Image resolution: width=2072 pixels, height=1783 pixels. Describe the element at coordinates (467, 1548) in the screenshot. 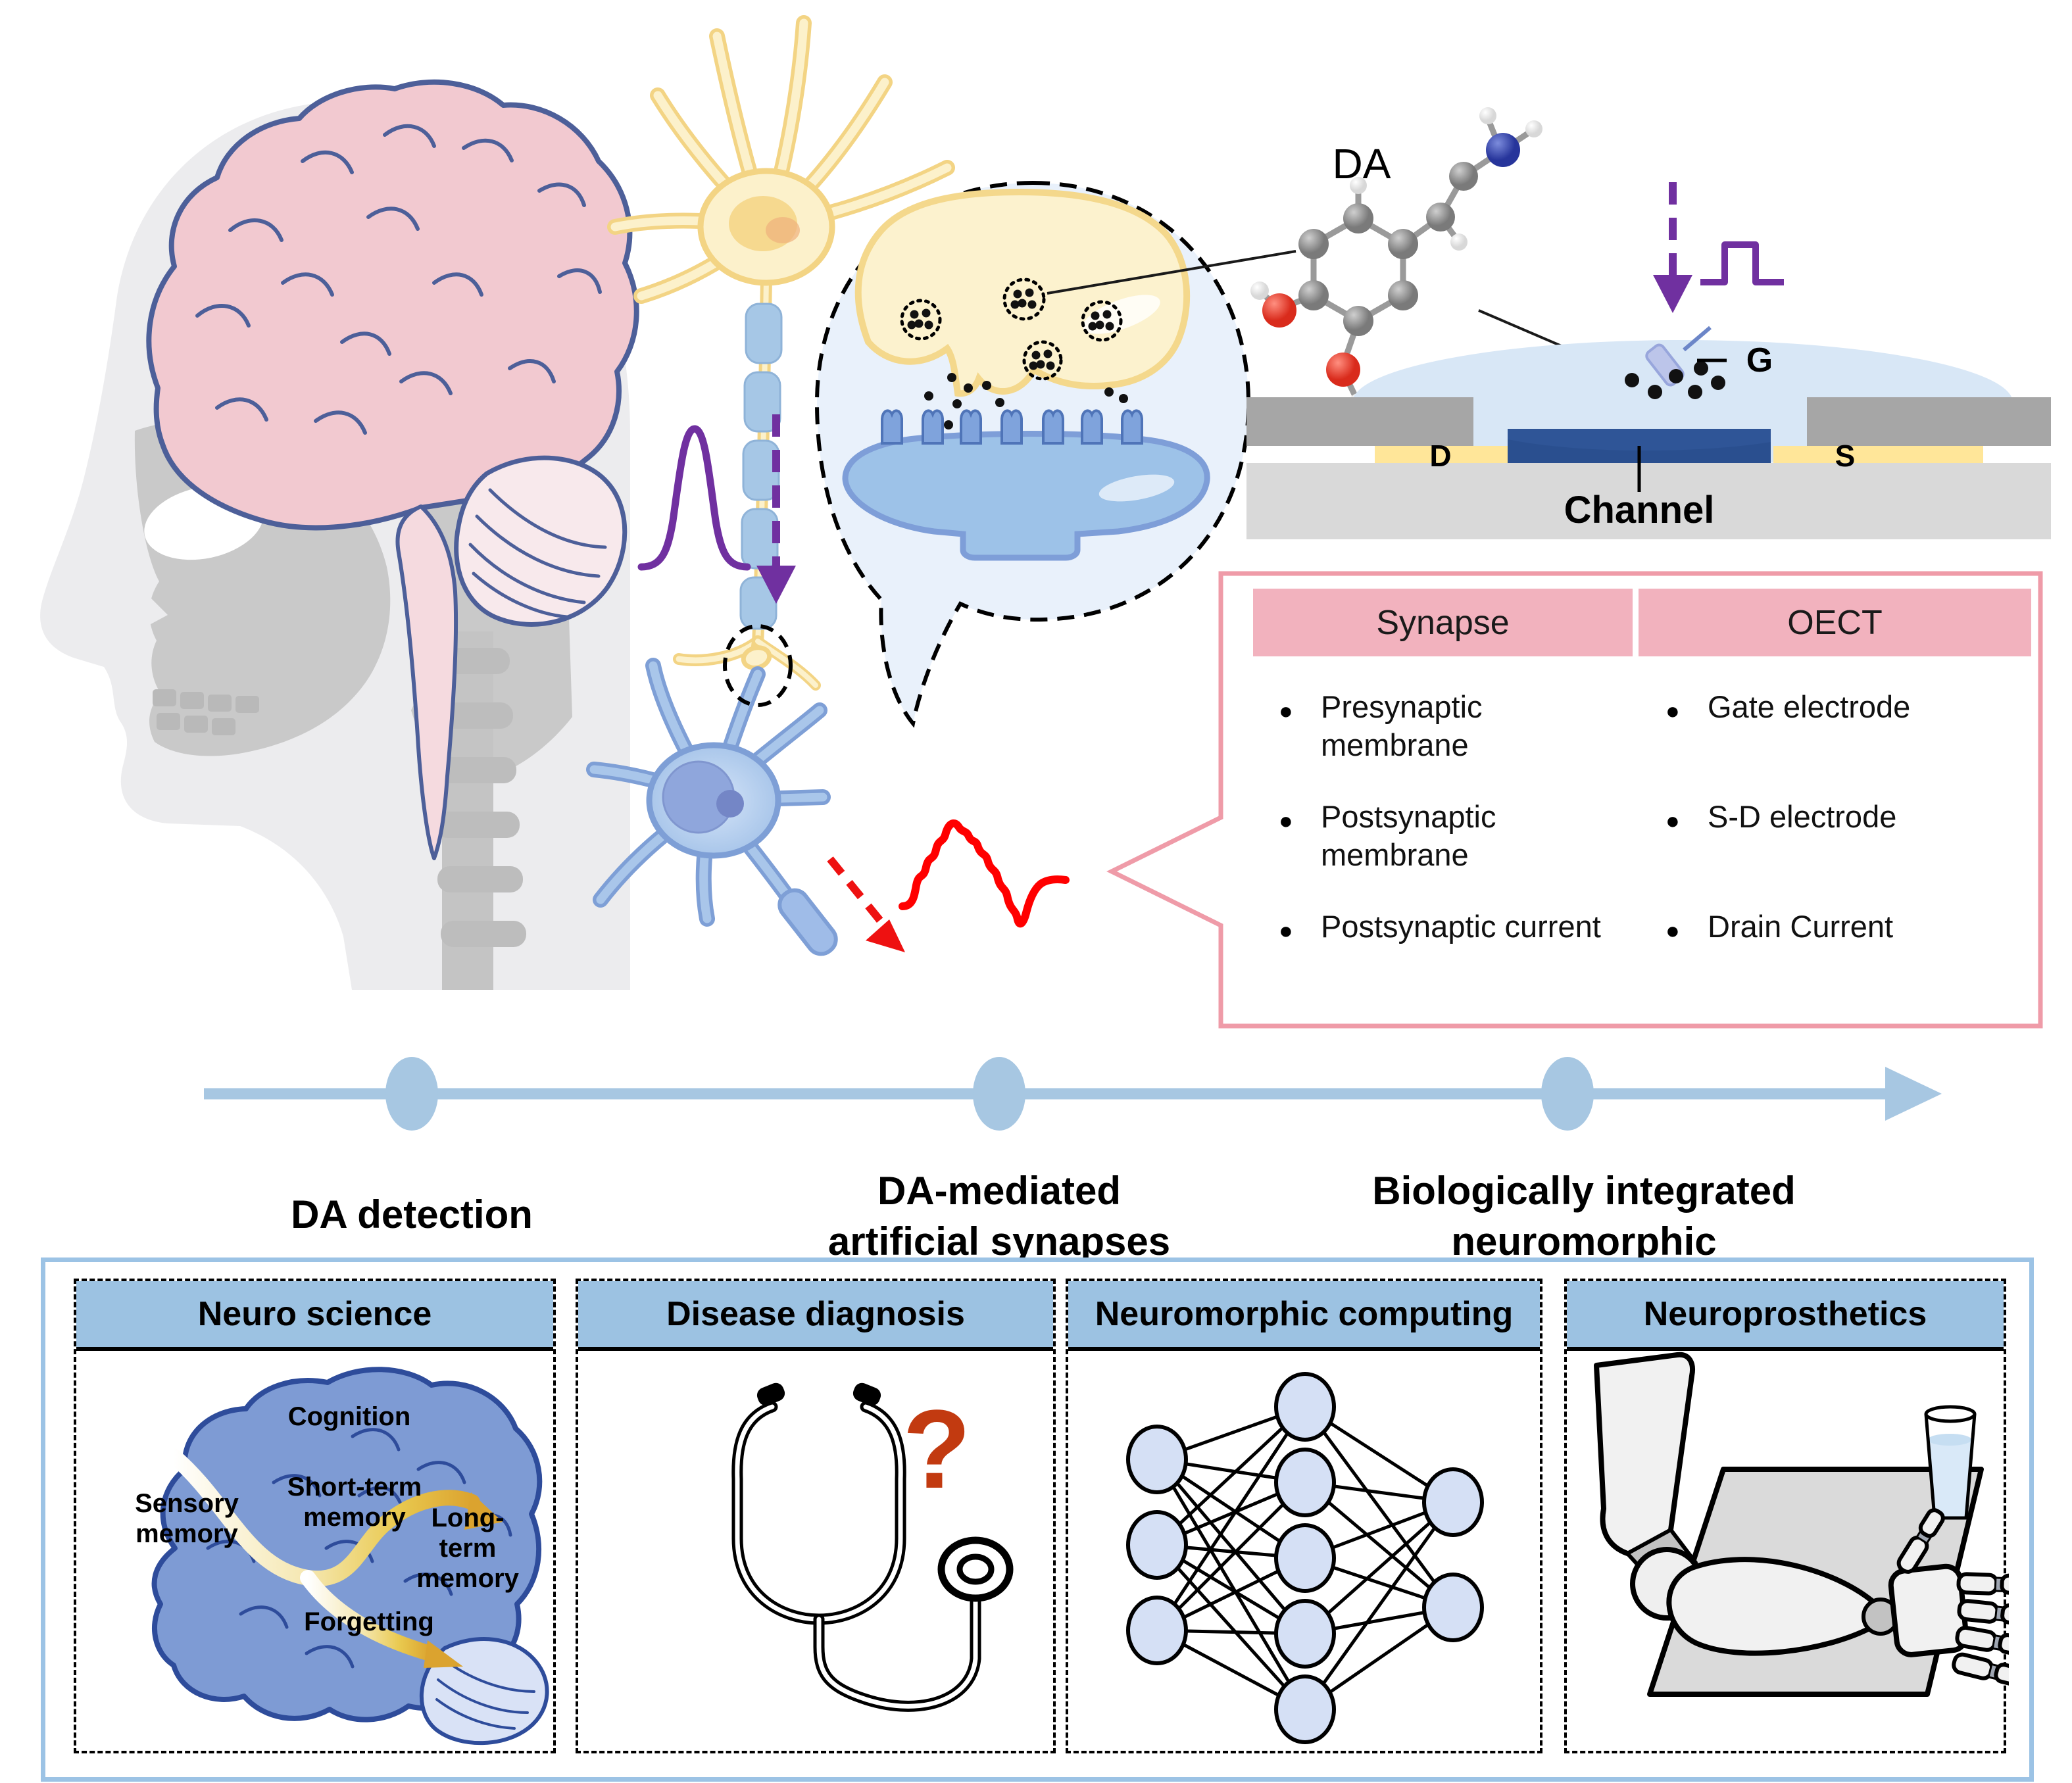

I see `label-long-term-memory: Long-term memory` at that location.